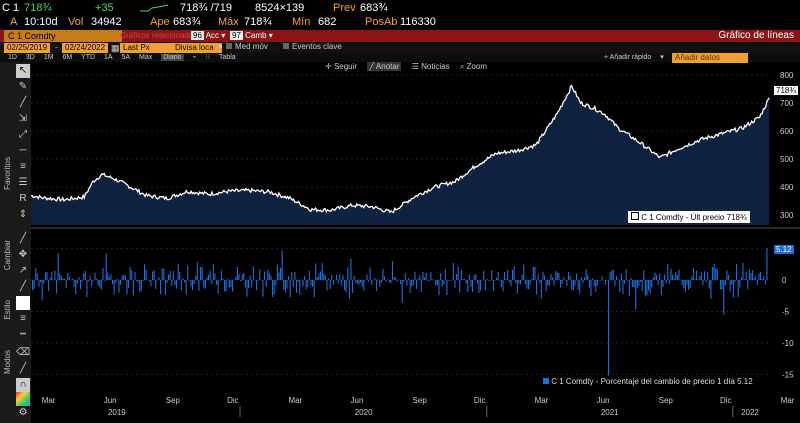 Image resolution: width=800 pixels, height=423 pixels. Describe the element at coordinates (23, 399) in the screenshot. I see `palette-icon` at that location.